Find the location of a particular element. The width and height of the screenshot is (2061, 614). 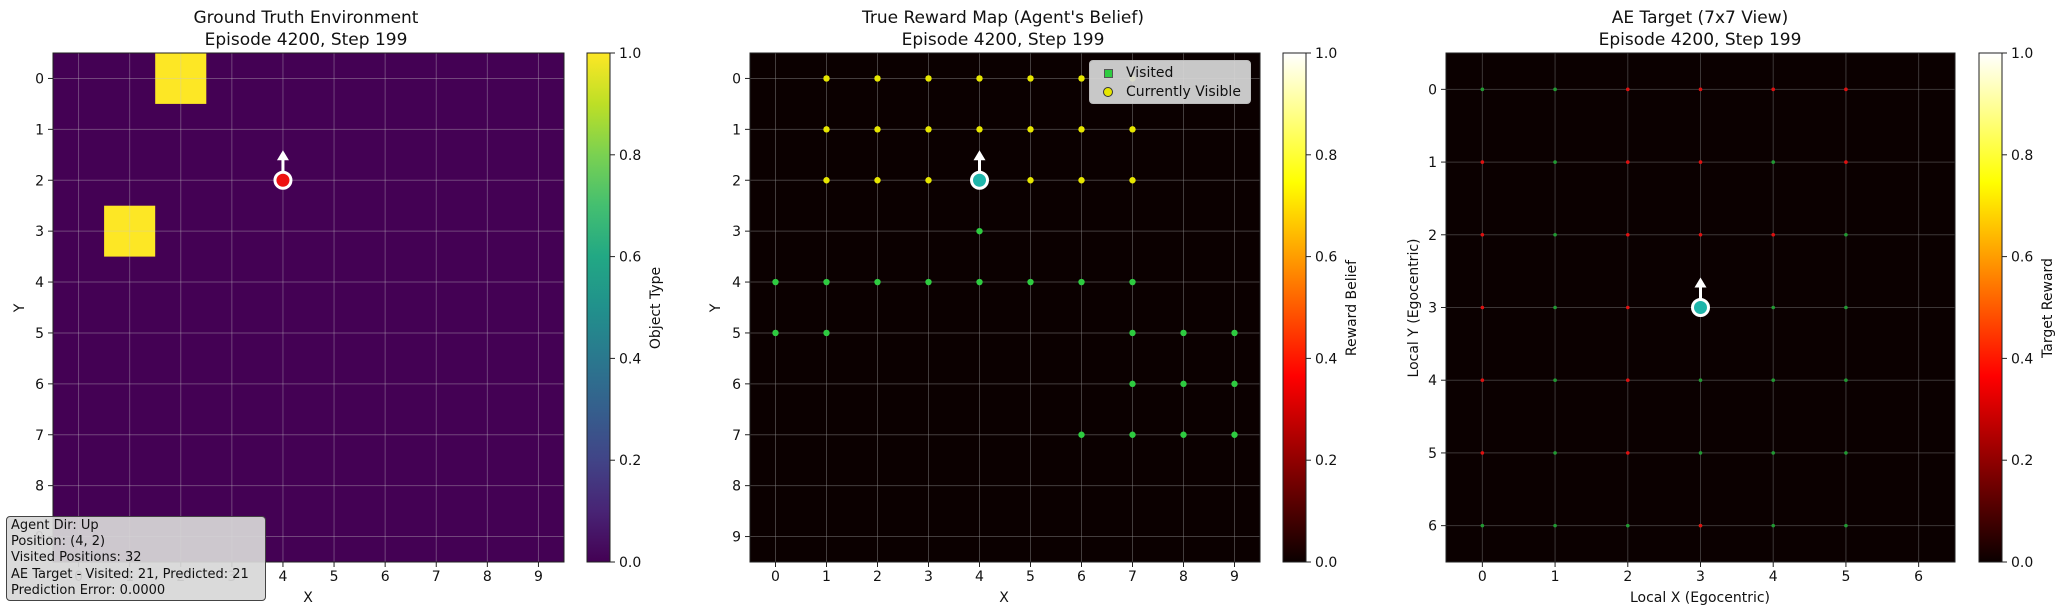

colorbar-tick-label: 0.2 is located at coordinates (630, 461).